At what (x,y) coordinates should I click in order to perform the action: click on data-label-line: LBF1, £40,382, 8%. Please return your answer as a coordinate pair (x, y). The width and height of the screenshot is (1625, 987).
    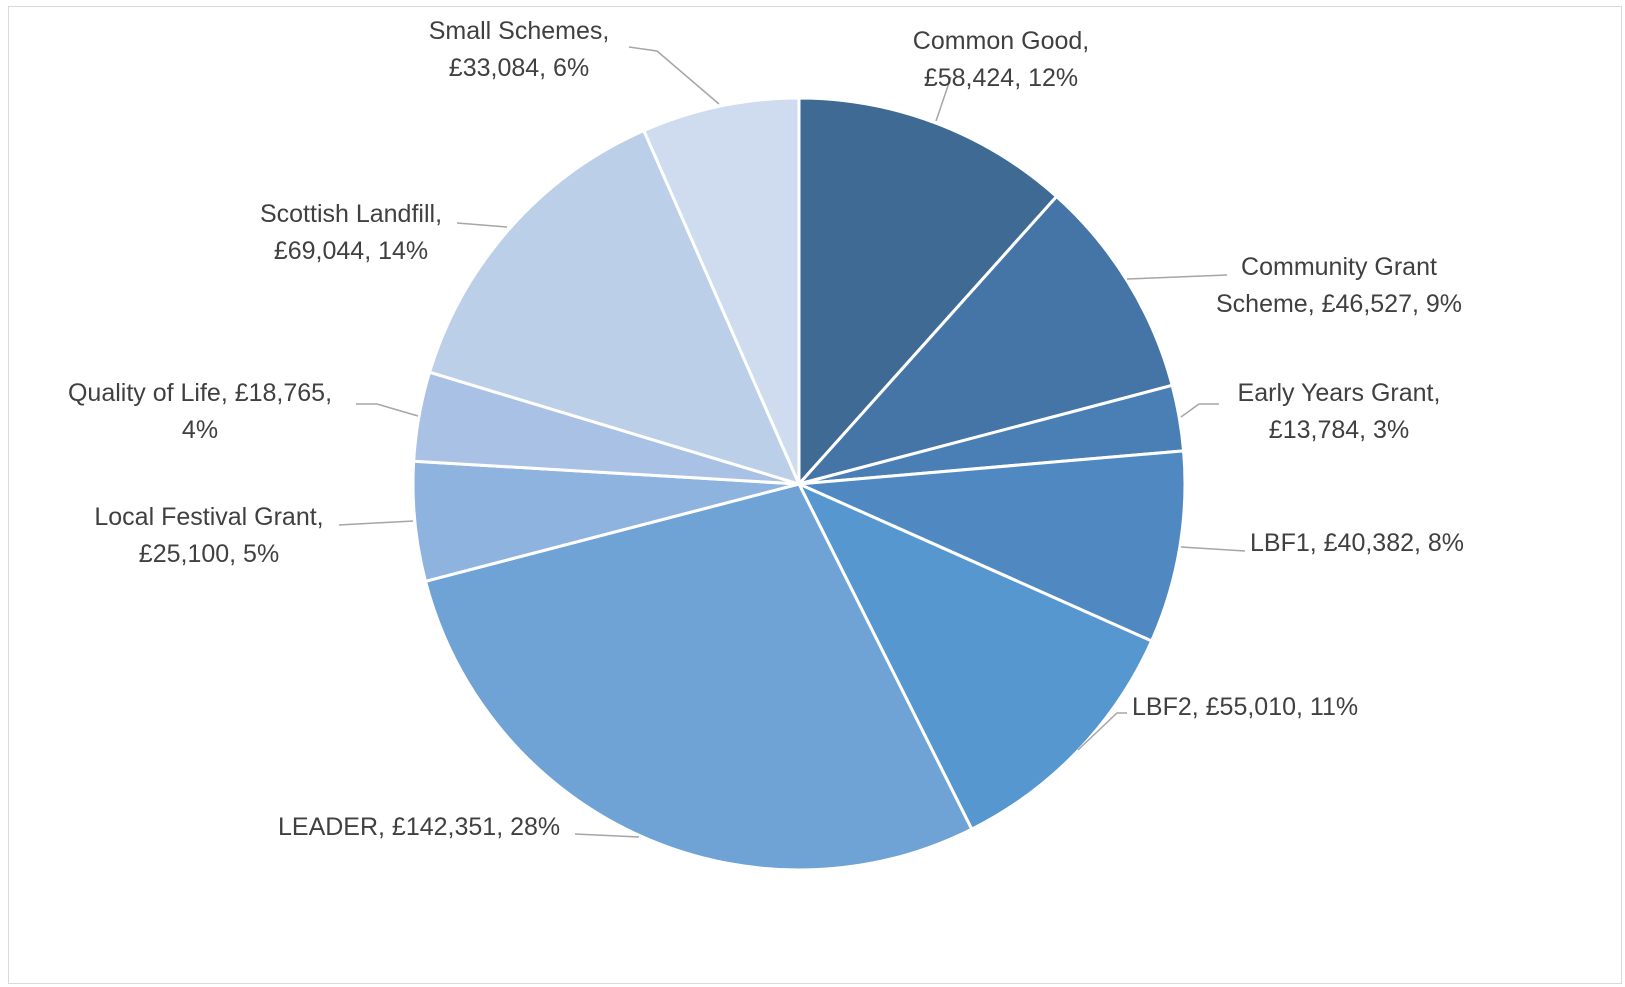
    Looking at the image, I should click on (1357, 543).